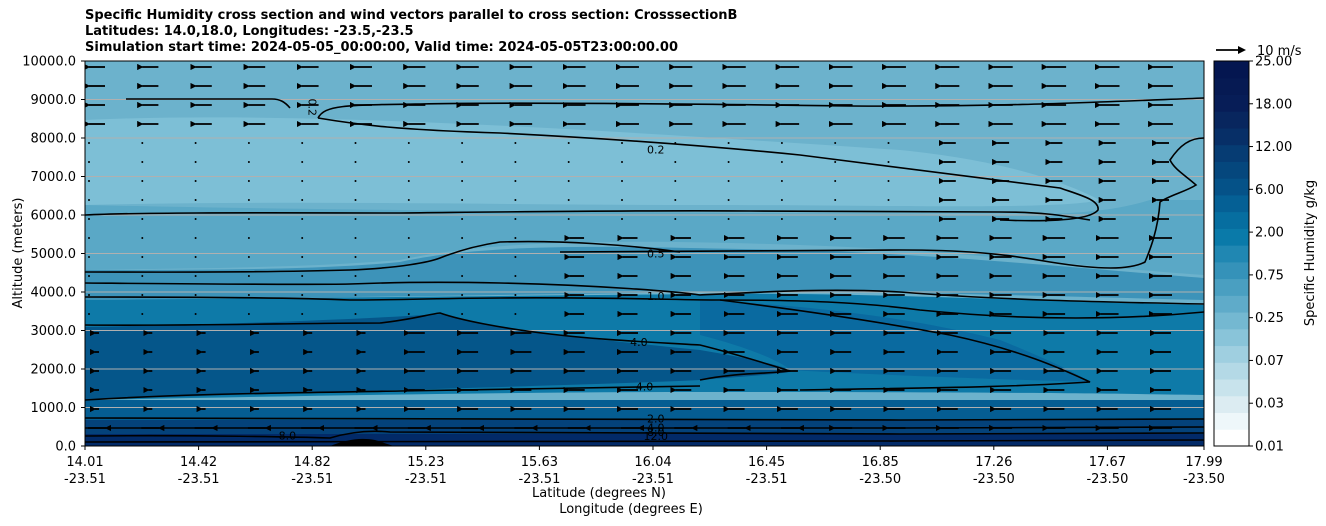 The height and width of the screenshot is (526, 1326). I want to click on contour-label: 12.0, so click(655, 436).